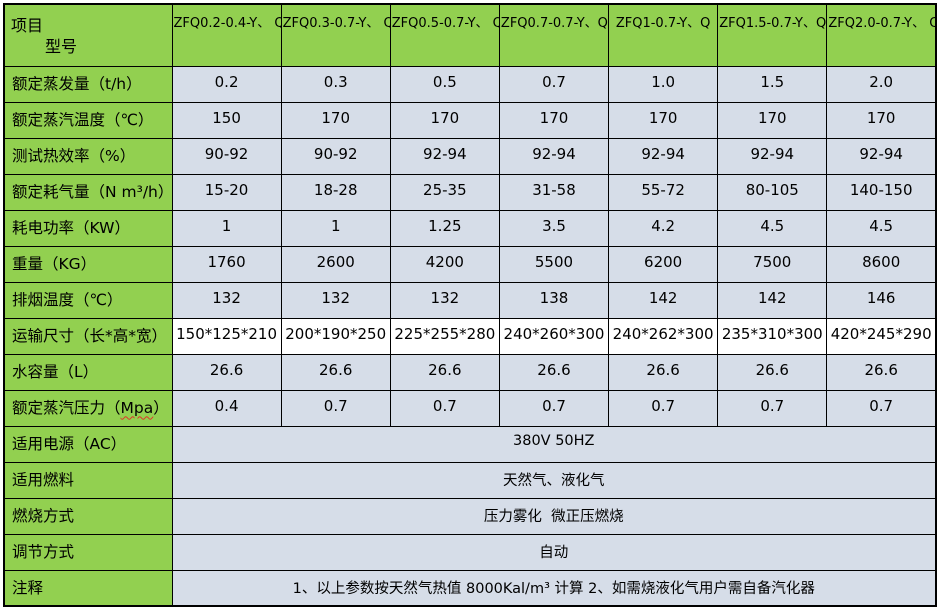  I want to click on value-cell: 1.5, so click(772, 84).